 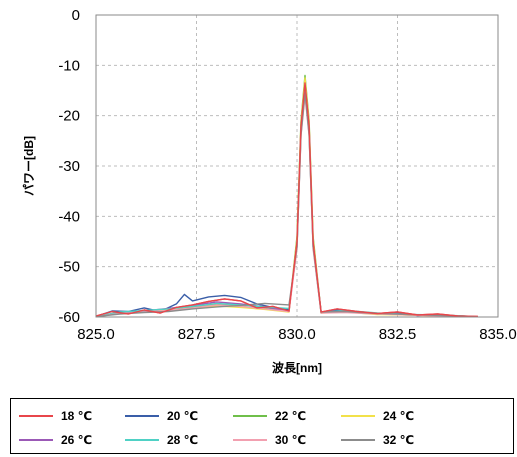 What do you see at coordinates (197, 334) in the screenshot?
I see `x-tick-label: 827.5` at bounding box center [197, 334].